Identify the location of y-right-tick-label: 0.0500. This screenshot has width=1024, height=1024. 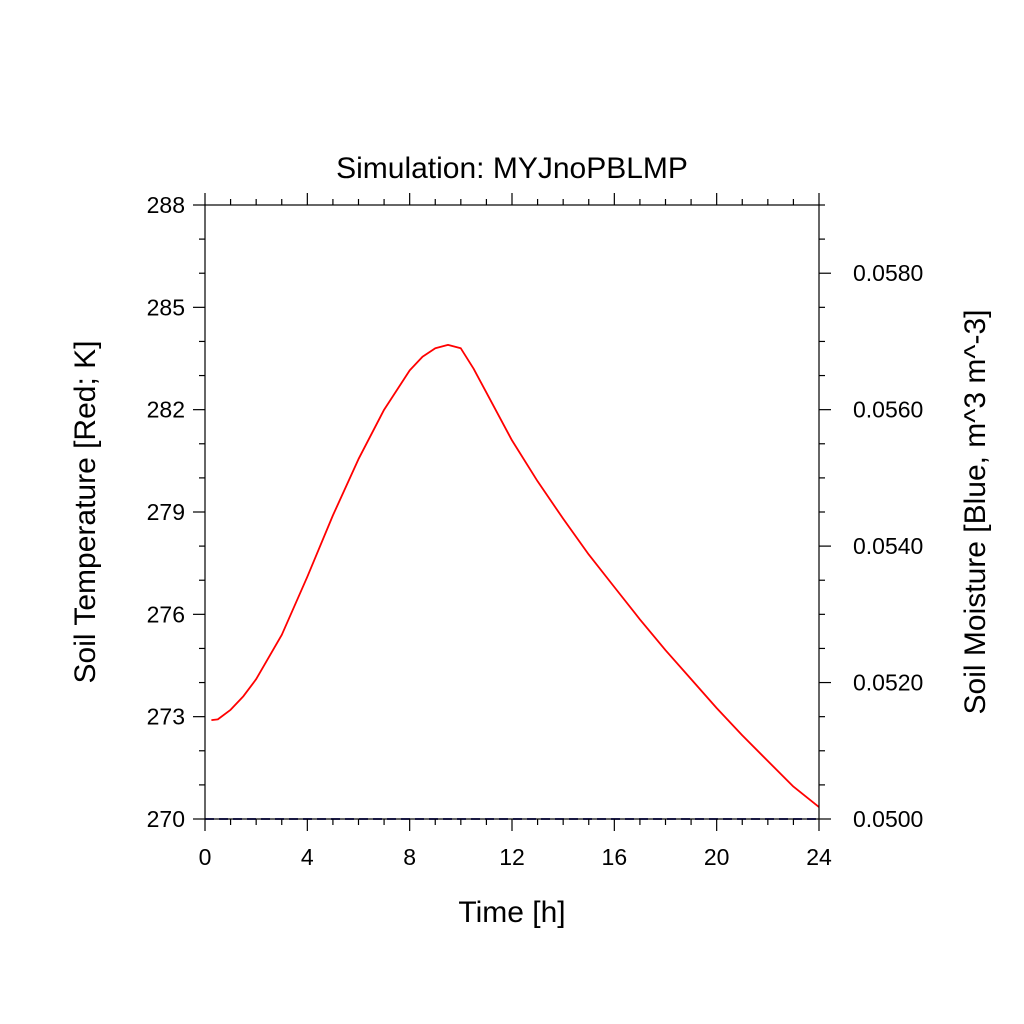
(888, 819).